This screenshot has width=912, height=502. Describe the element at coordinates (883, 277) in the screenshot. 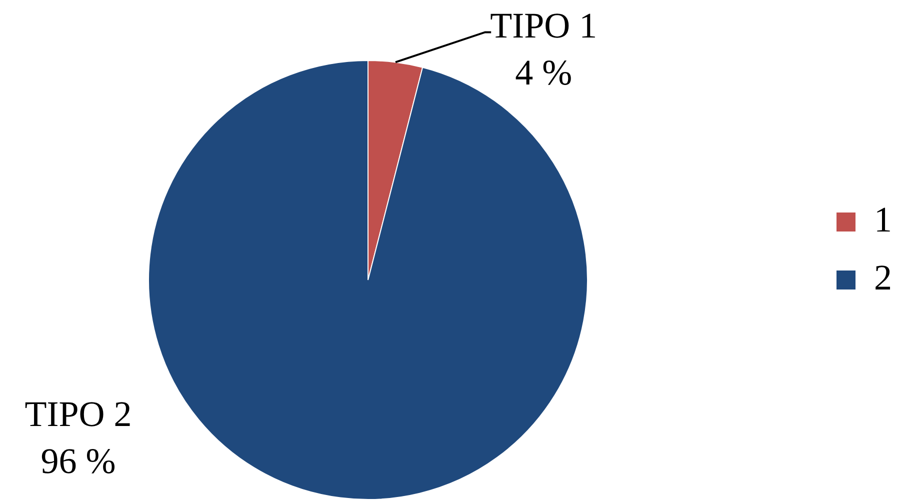

I see `legend-label: 2` at that location.